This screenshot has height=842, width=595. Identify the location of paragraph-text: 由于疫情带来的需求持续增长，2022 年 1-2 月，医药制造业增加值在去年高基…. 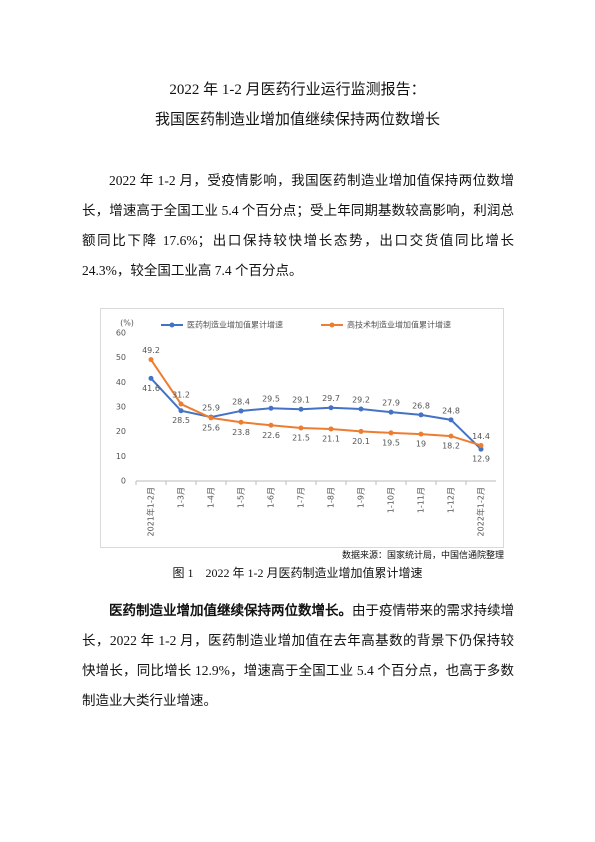
(298, 655).